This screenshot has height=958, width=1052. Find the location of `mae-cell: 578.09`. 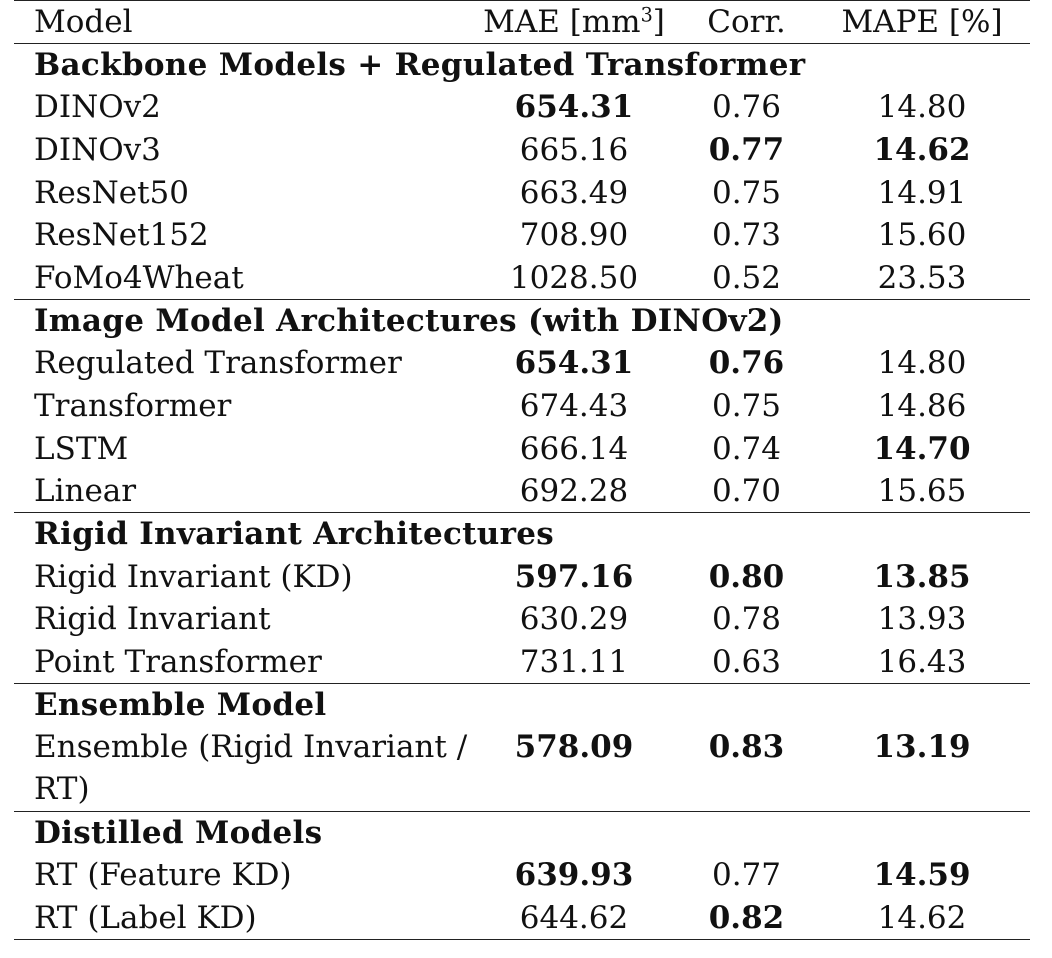

mae-cell: 578.09 is located at coordinates (574, 747).